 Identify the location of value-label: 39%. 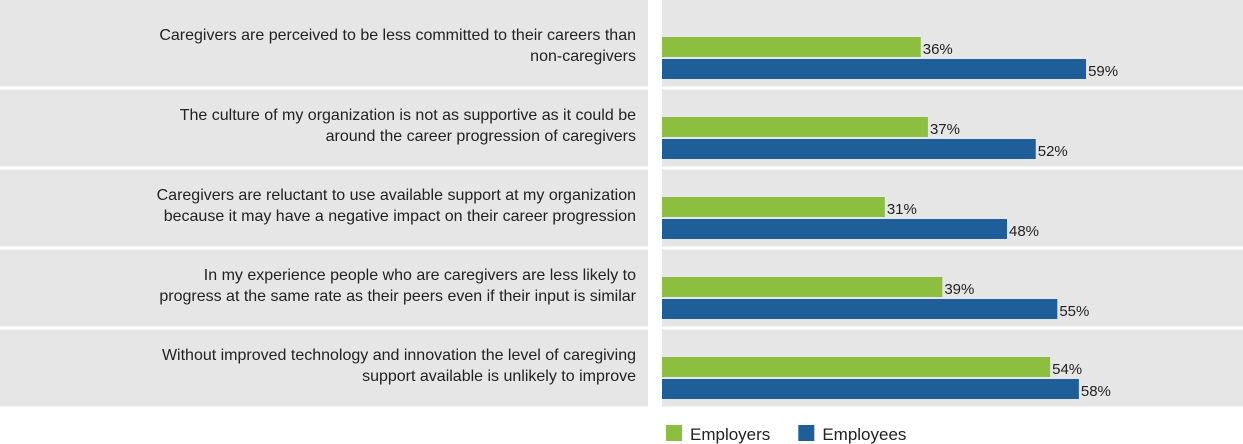
(959, 289).